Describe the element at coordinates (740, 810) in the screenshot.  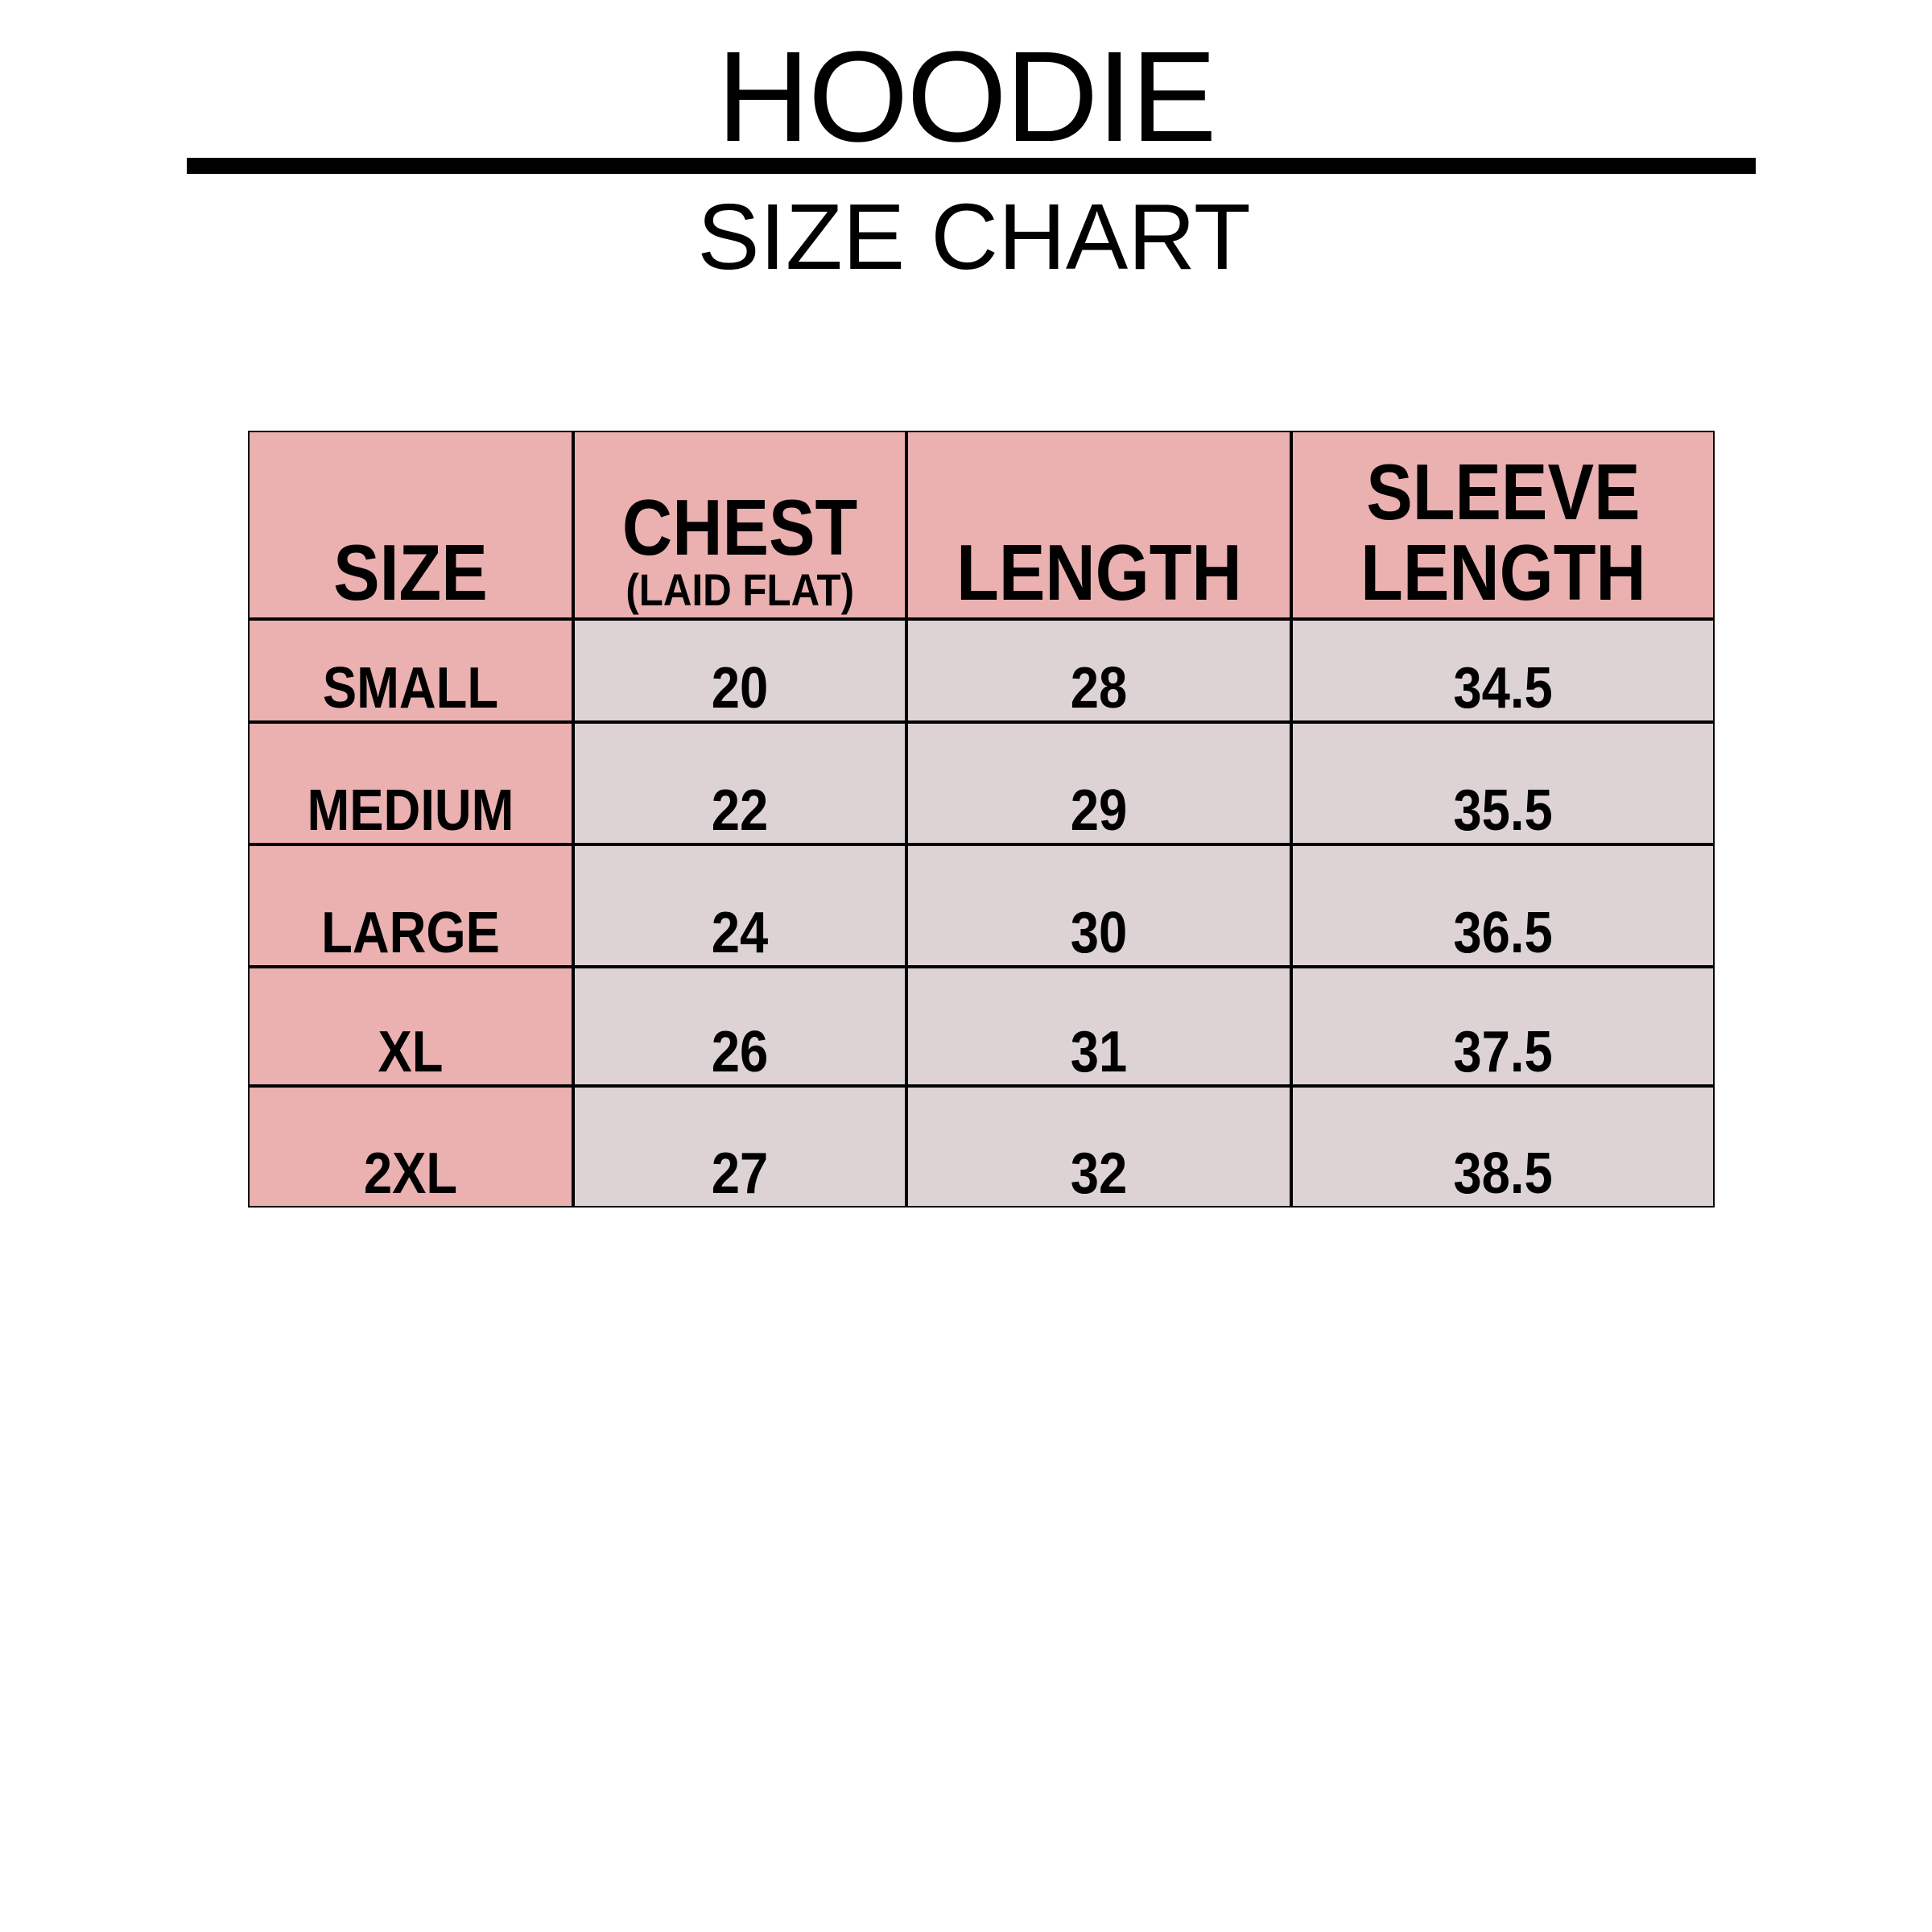
I see `cell-value: 22` at that location.